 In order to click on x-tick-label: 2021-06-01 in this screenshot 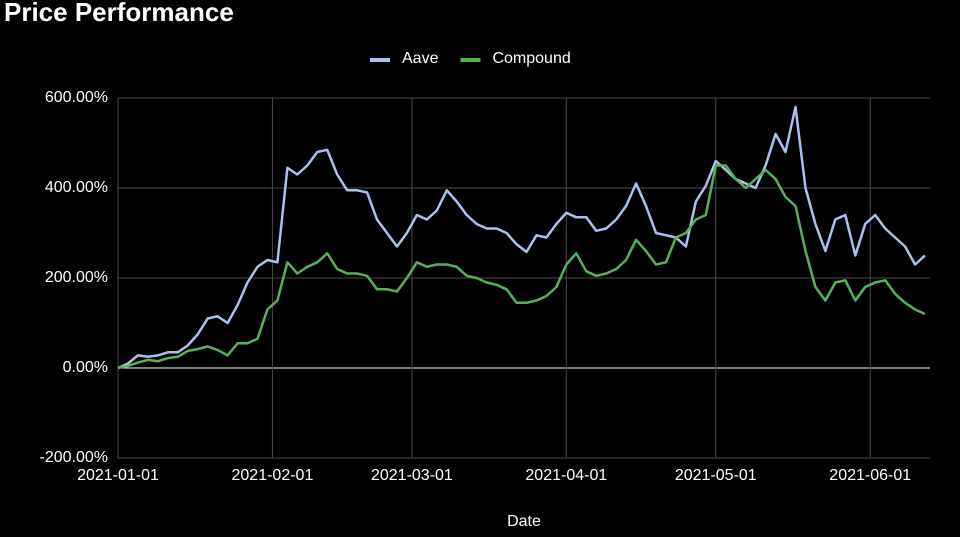, I will do `click(870, 475)`.